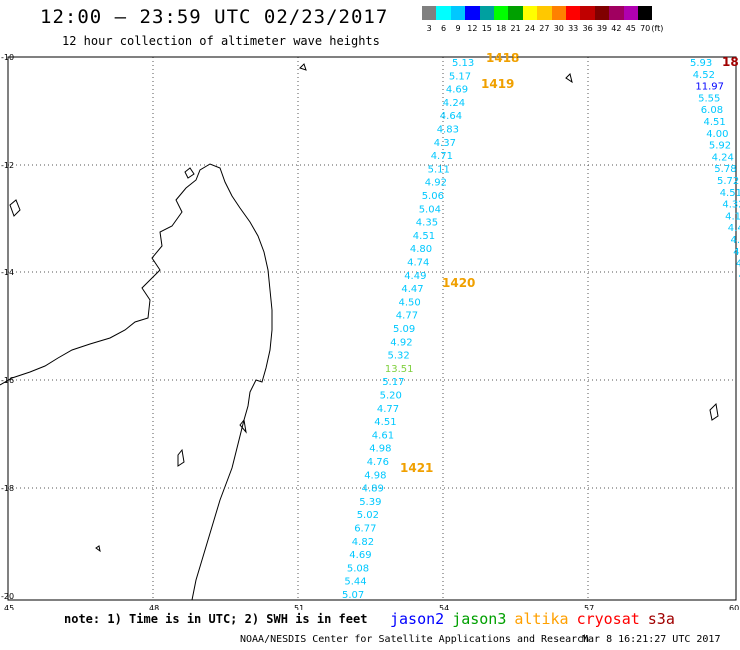 The width and height of the screenshot is (740, 650). What do you see at coordinates (417, 619) in the screenshot?
I see `satellite-legend-jason2: jason2` at bounding box center [417, 619].